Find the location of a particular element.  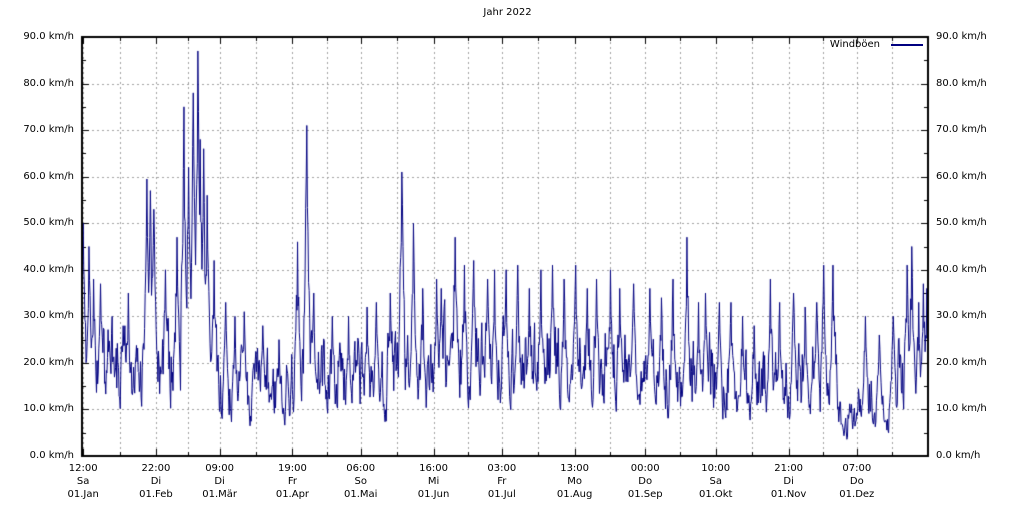

legend-line-sample is located at coordinates (907, 45).